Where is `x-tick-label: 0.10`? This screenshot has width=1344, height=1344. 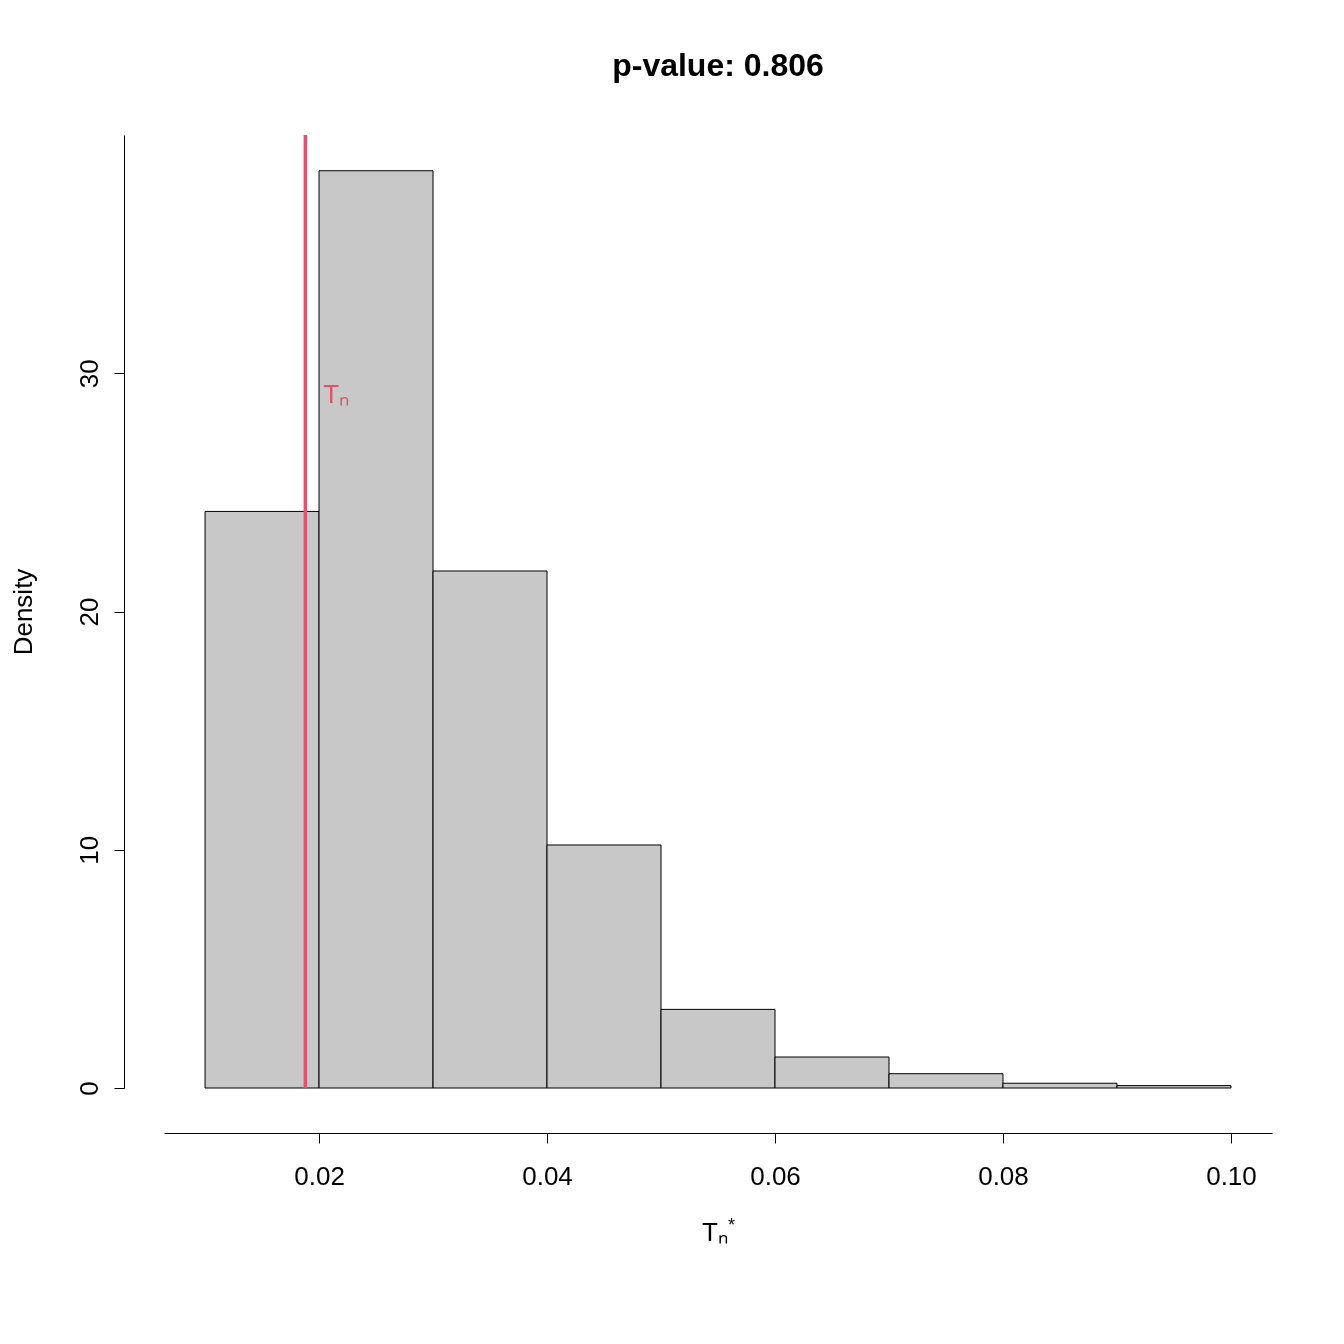 x-tick-label: 0.10 is located at coordinates (1231, 1175).